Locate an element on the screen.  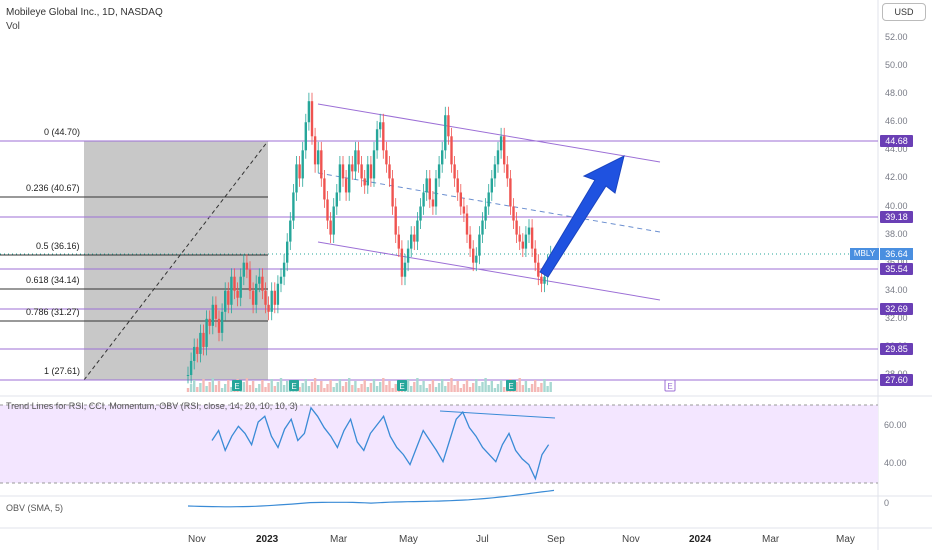
rsi-line is located at coordinates (380, 443).